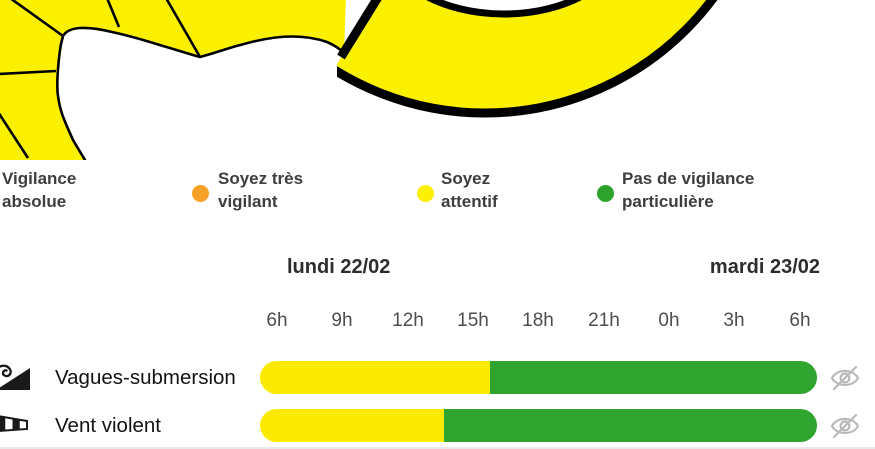 This screenshot has height=449, width=875. Describe the element at coordinates (108, 425) in the screenshot. I see `hazard-label: Vent violent` at that location.